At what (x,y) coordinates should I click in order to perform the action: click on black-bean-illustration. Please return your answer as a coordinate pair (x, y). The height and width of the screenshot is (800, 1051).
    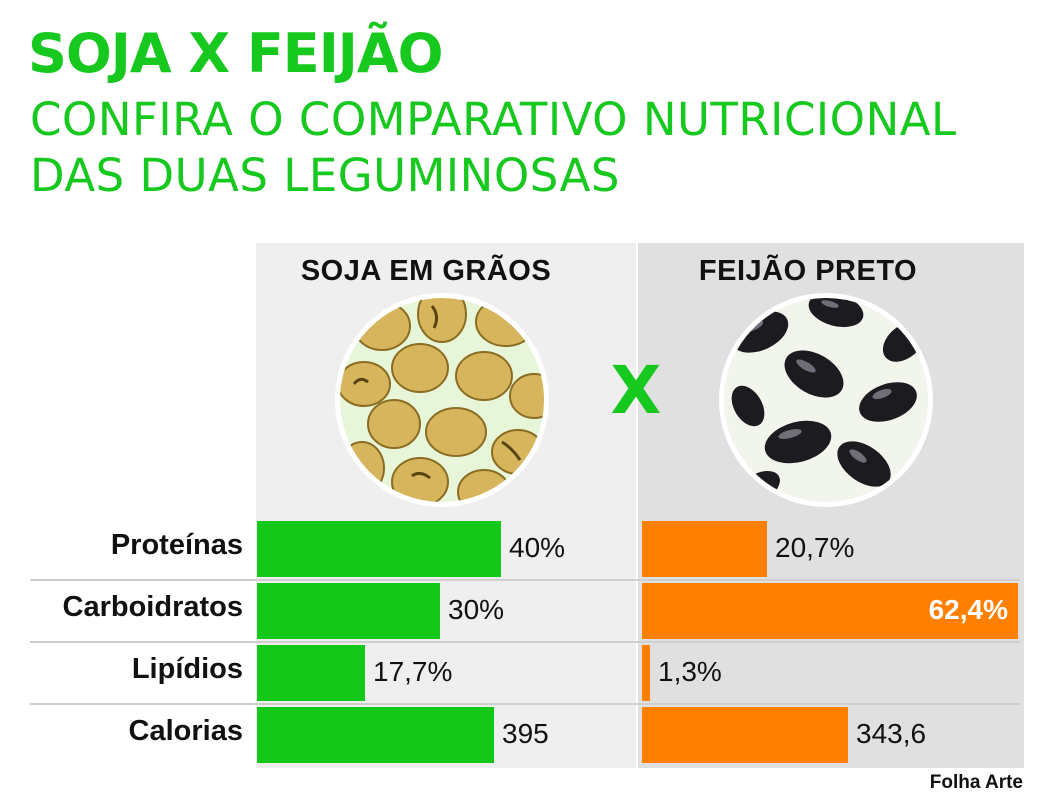
    Looking at the image, I should click on (826, 400).